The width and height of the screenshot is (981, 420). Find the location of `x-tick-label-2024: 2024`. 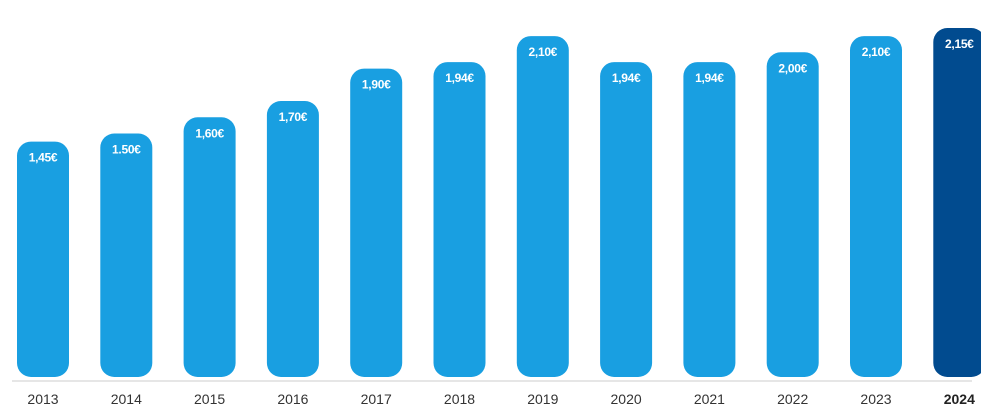

x-tick-label-2024: 2024 is located at coordinates (959, 399).